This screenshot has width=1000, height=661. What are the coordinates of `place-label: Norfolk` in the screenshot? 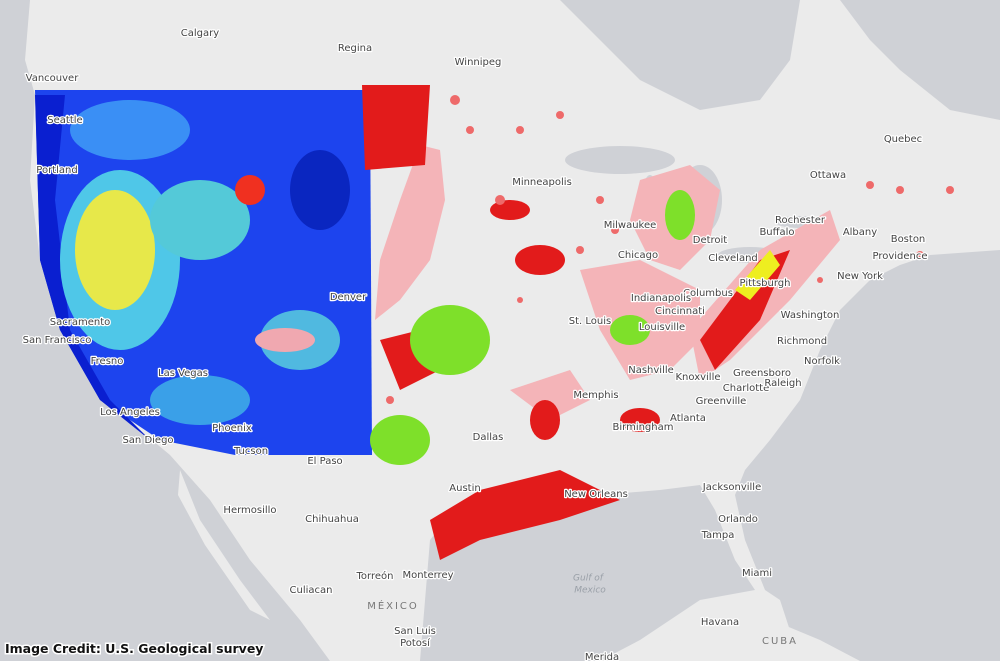 It's located at (822, 361).